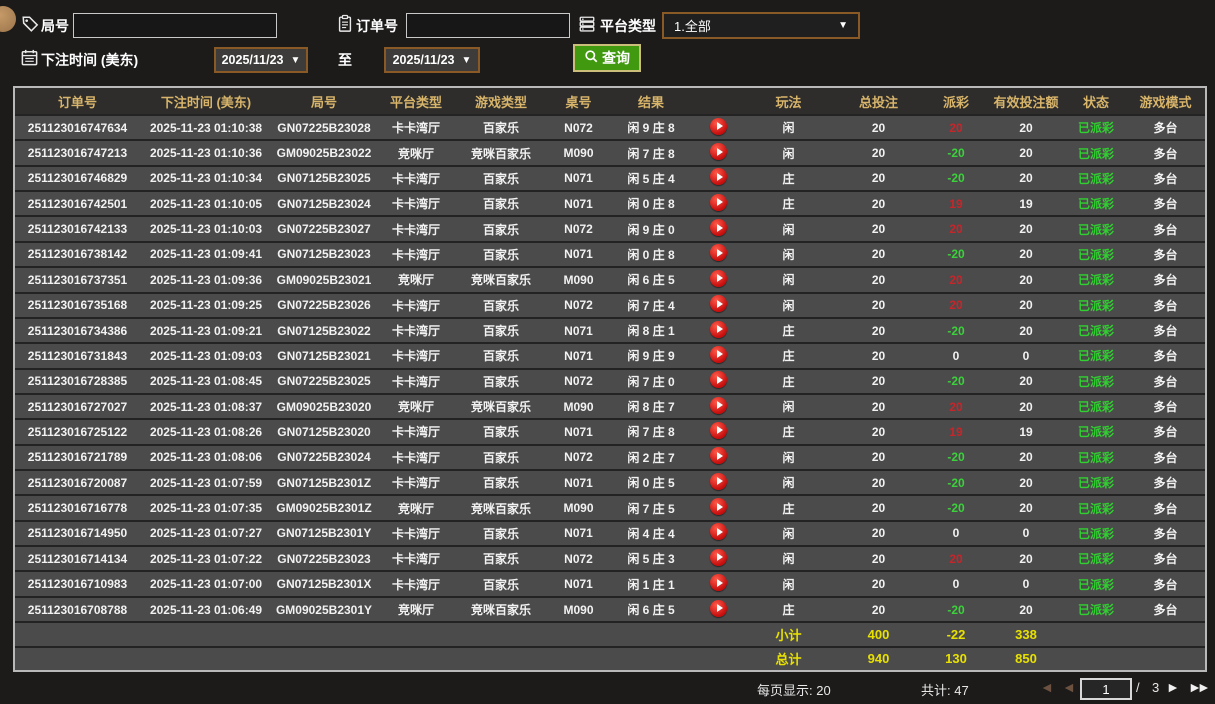 The height and width of the screenshot is (704, 1215). Describe the element at coordinates (77, 457) in the screenshot. I see `cell-order: 251123016721789` at that location.